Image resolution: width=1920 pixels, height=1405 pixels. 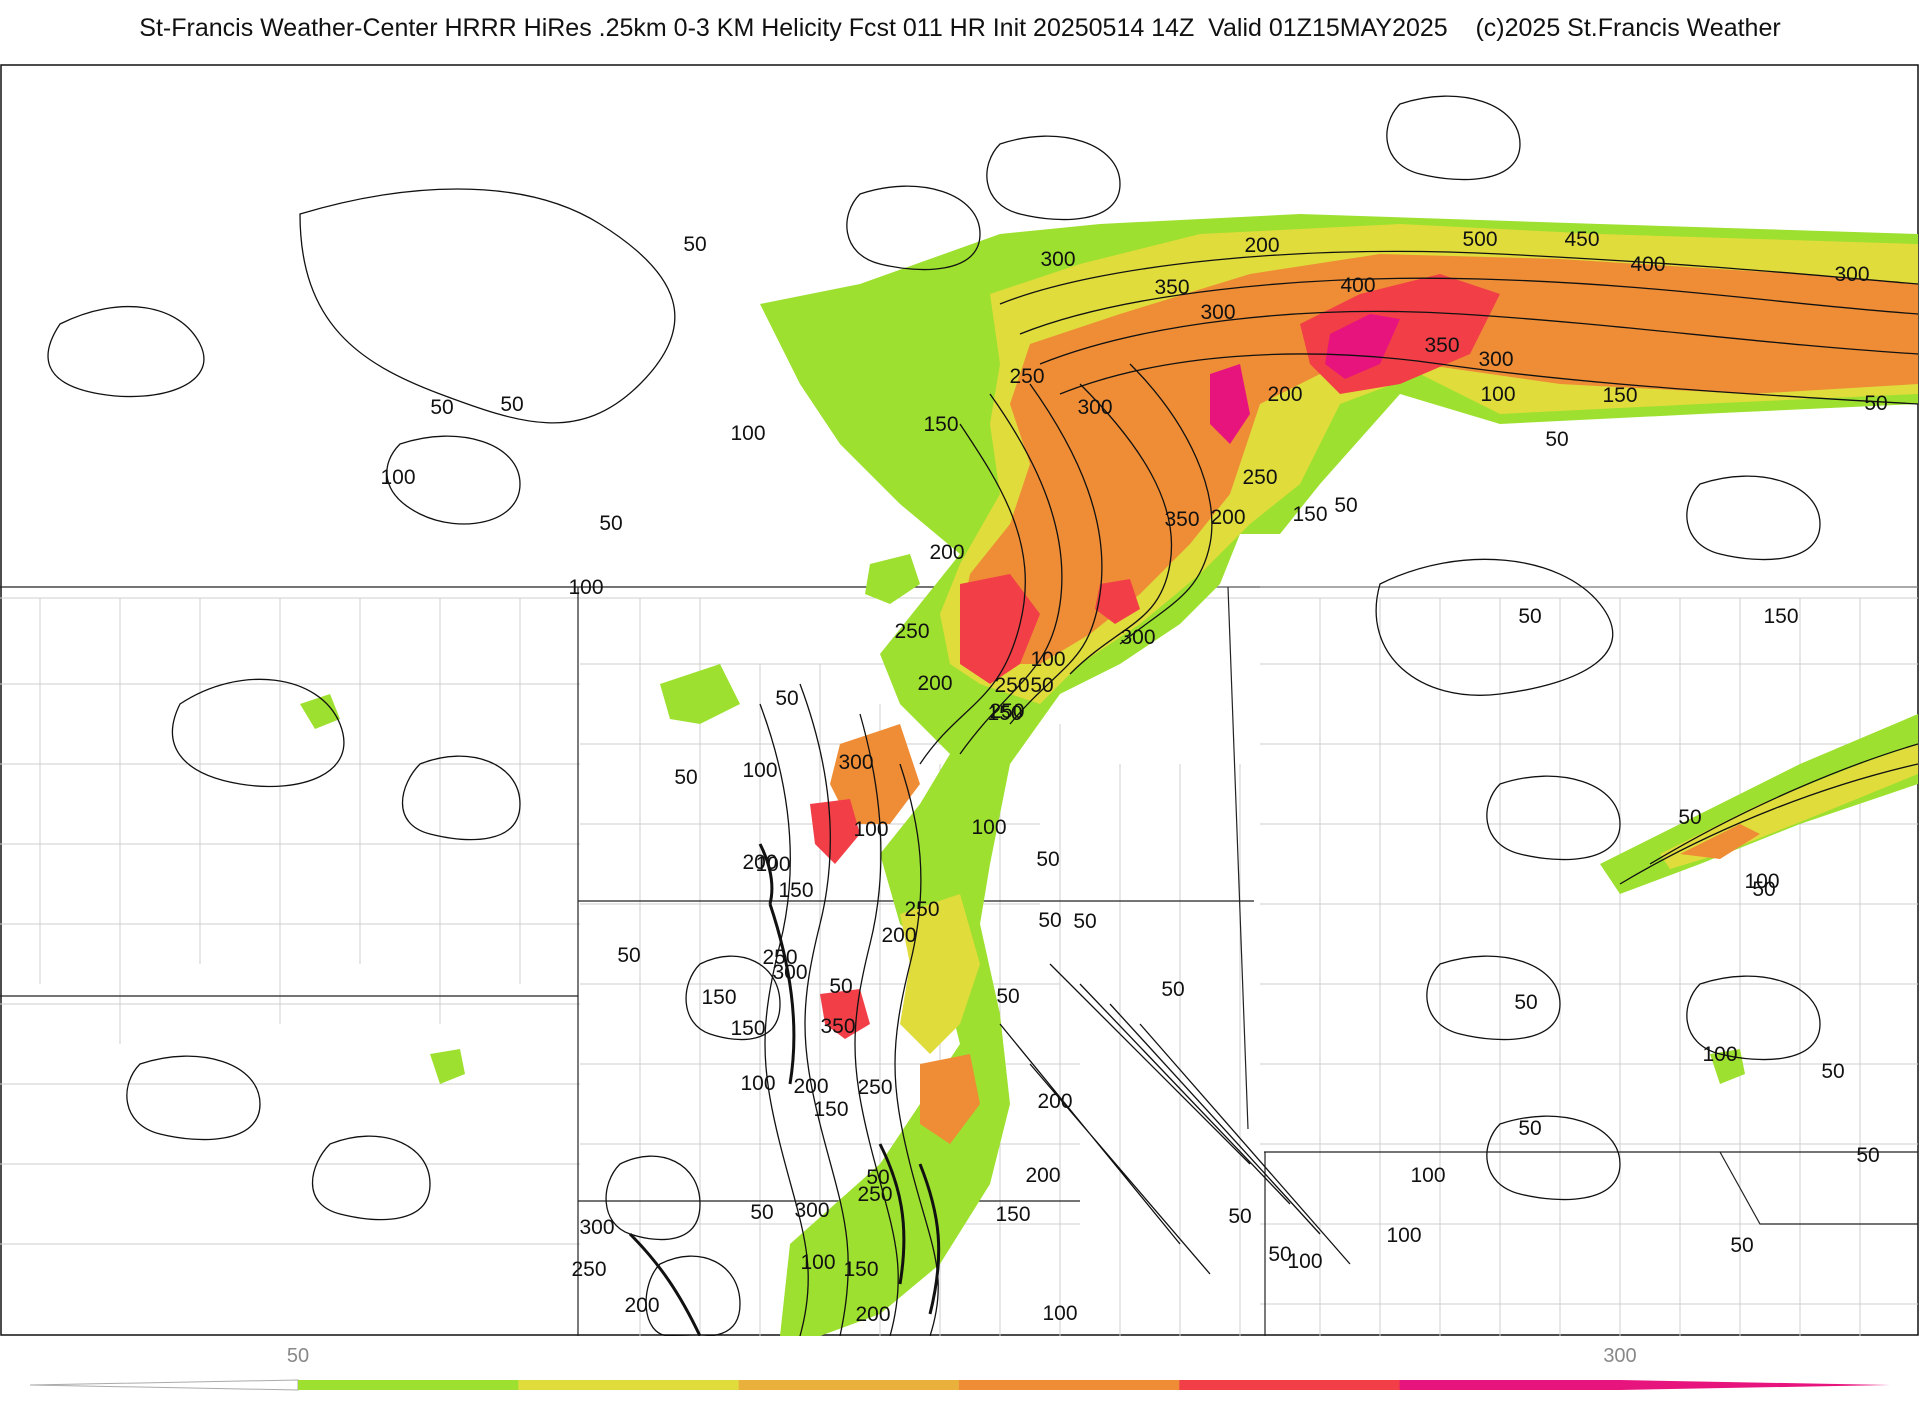 I want to click on shade-red-north2, so click(x=1230, y=404).